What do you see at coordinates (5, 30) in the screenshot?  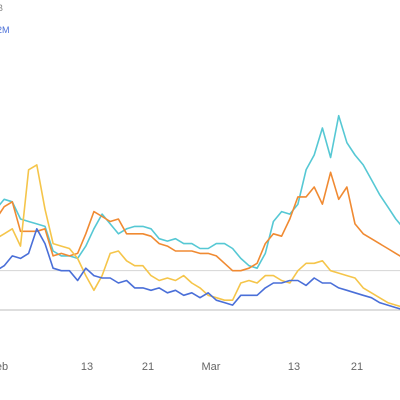 I see `legend-label-1: 2M` at bounding box center [5, 30].